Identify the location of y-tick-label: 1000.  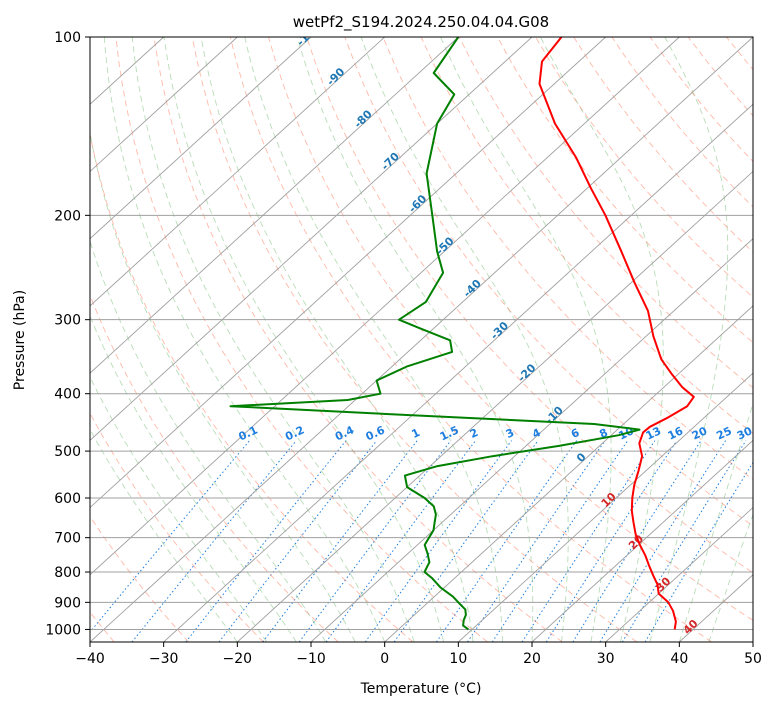
(63, 630).